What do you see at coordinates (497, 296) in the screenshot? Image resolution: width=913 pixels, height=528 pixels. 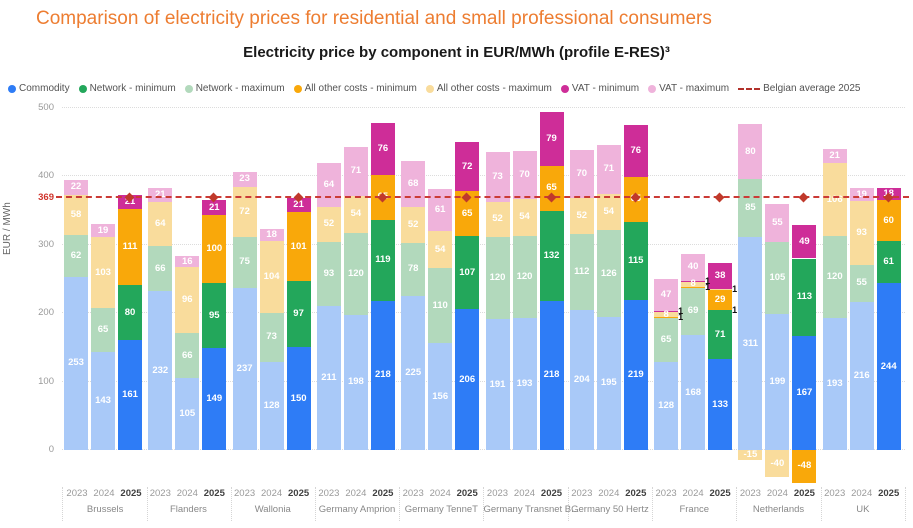 I see `bar-germany-transnet-b--2023: 191 120 52 73` at bounding box center [497, 296].